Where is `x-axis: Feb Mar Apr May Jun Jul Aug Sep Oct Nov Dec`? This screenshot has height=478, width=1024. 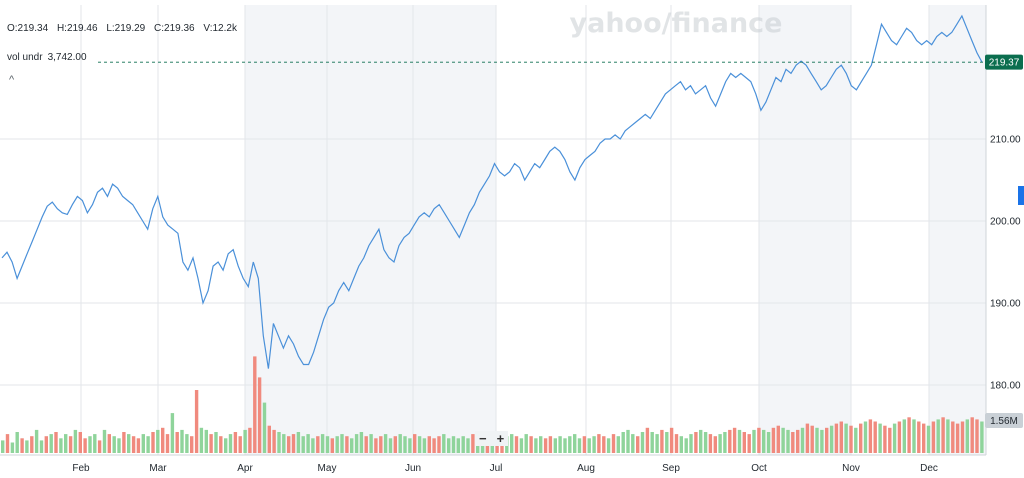
x-axis: Feb Mar Apr May Jun Jul Aug Sep Oct Nov Dec is located at coordinates (505, 468).